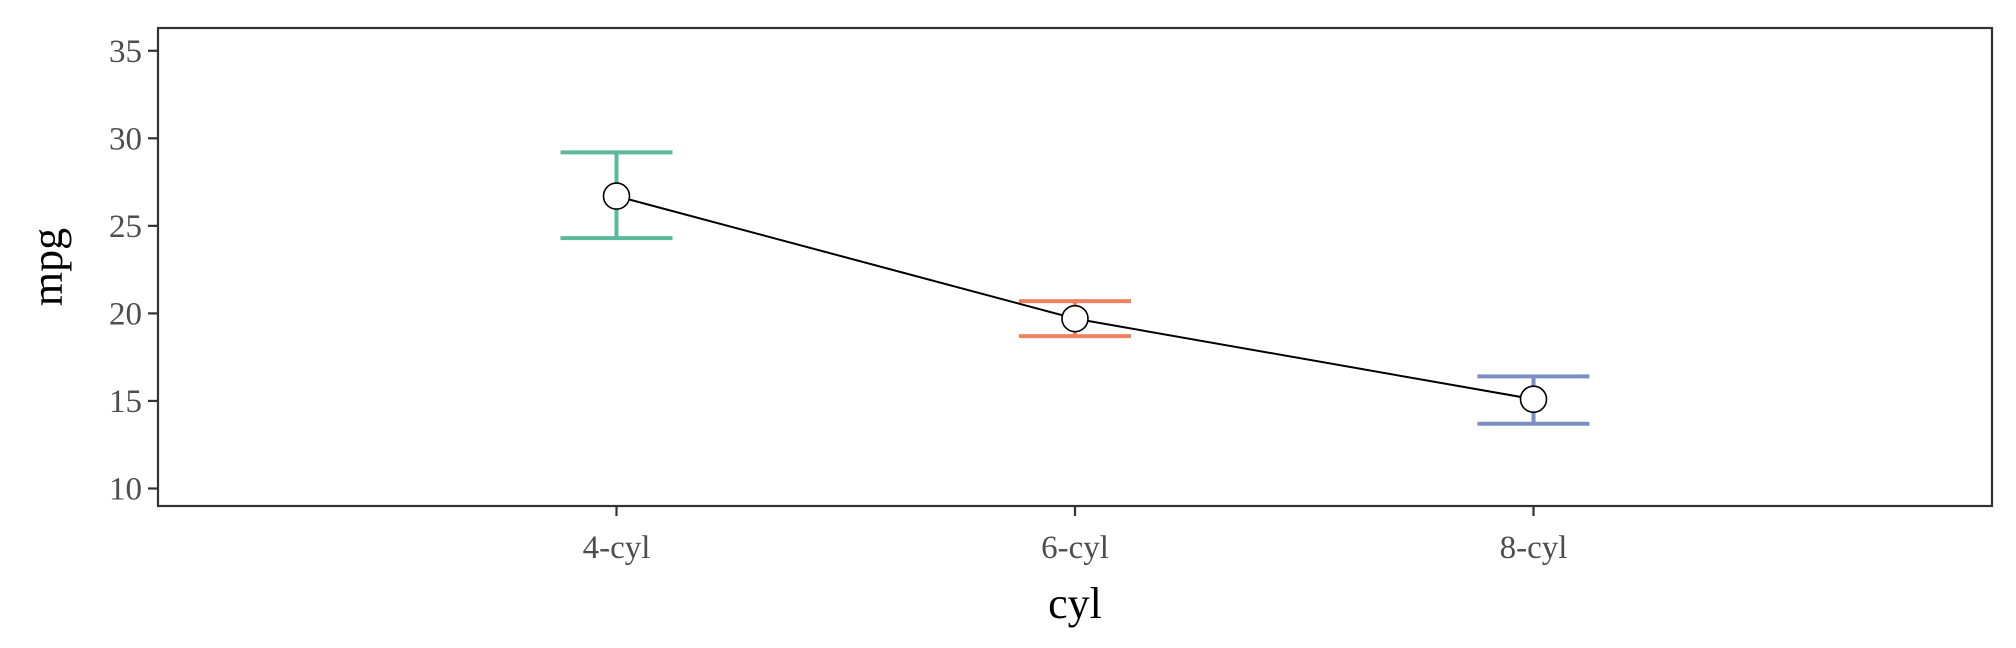  Describe the element at coordinates (125, 402) in the screenshot. I see `y-tick-label: 15` at that location.